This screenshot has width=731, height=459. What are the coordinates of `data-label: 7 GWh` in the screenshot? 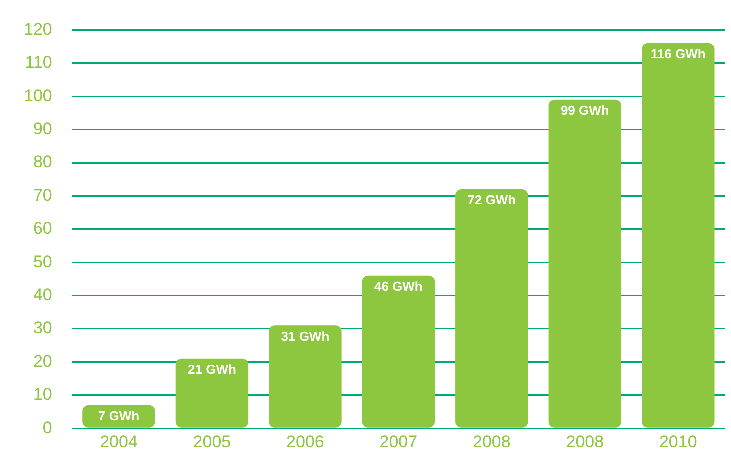 It's located at (119, 416).